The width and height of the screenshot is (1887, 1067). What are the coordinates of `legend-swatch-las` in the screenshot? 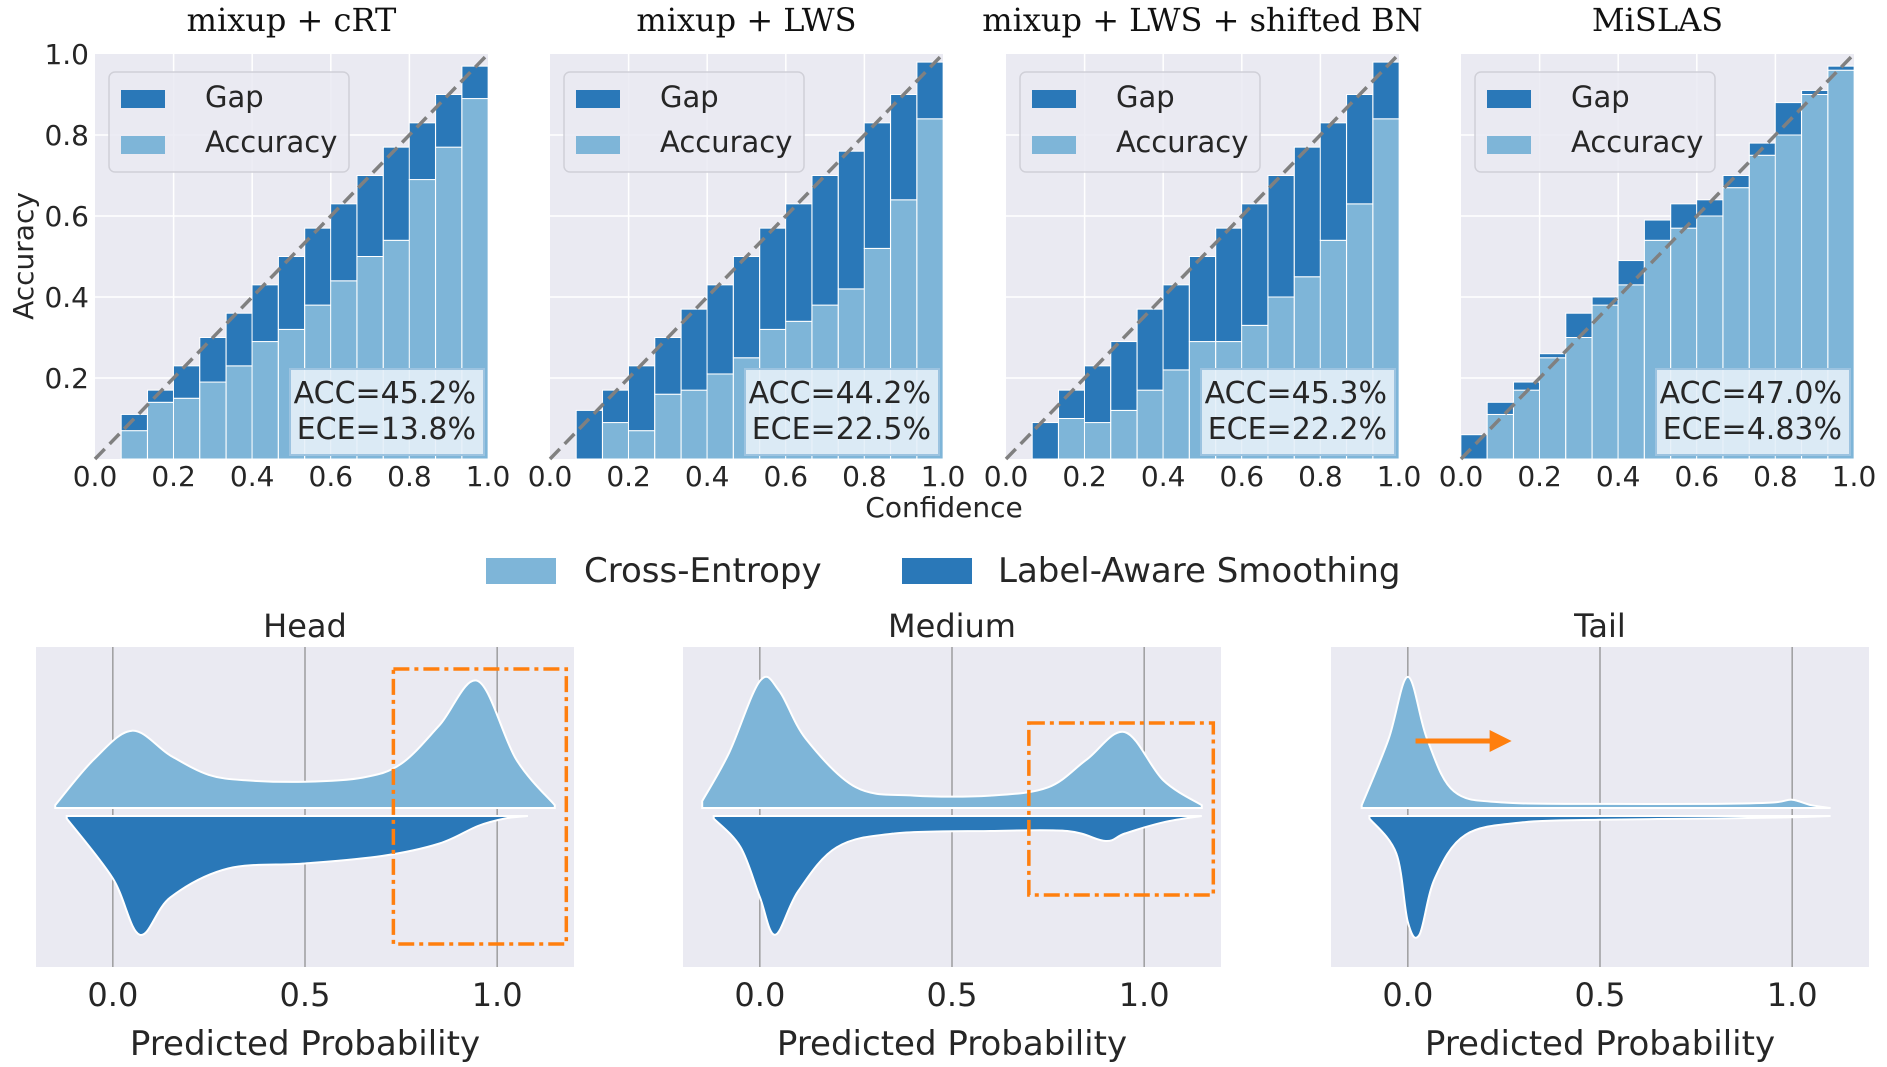 It's located at (937, 571).